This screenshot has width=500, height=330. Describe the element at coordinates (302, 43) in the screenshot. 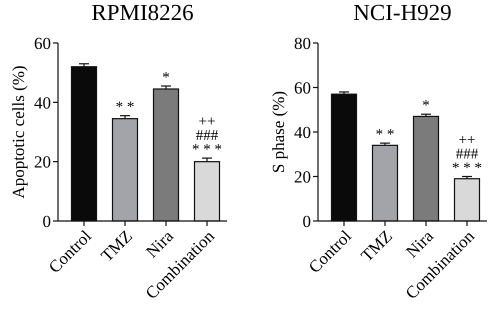

I see `y-tick-label: 80` at that location.